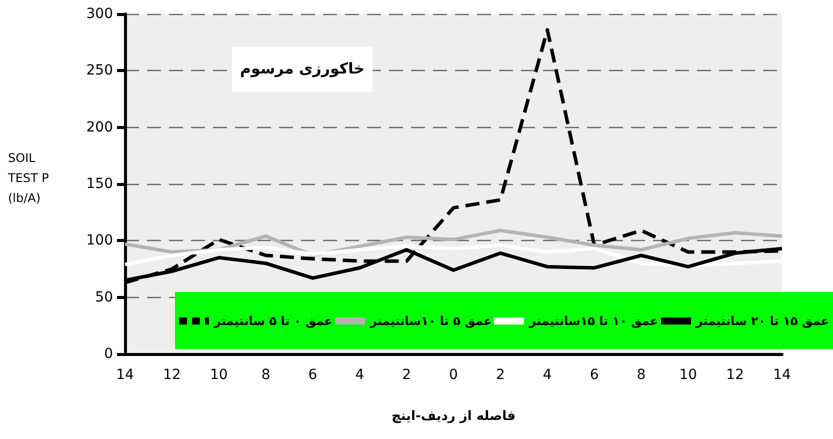 The width and height of the screenshot is (833, 439). I want to click on legend-label: عمق ۵ تا ۱۰سانتیمتر, so click(431, 321).